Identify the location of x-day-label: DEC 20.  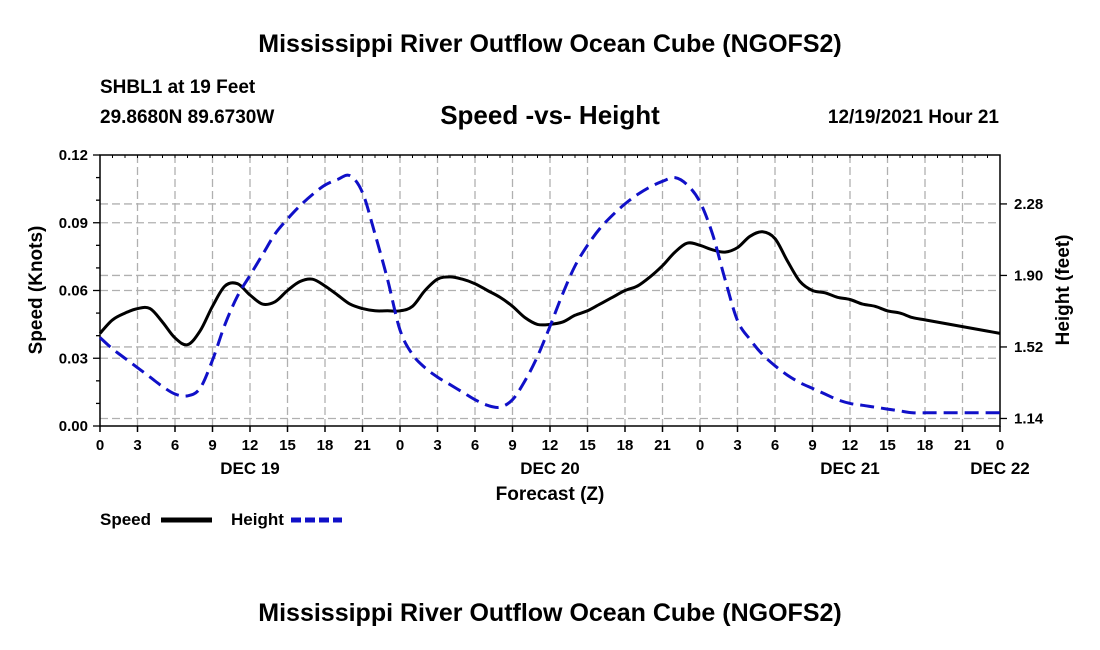
(550, 468).